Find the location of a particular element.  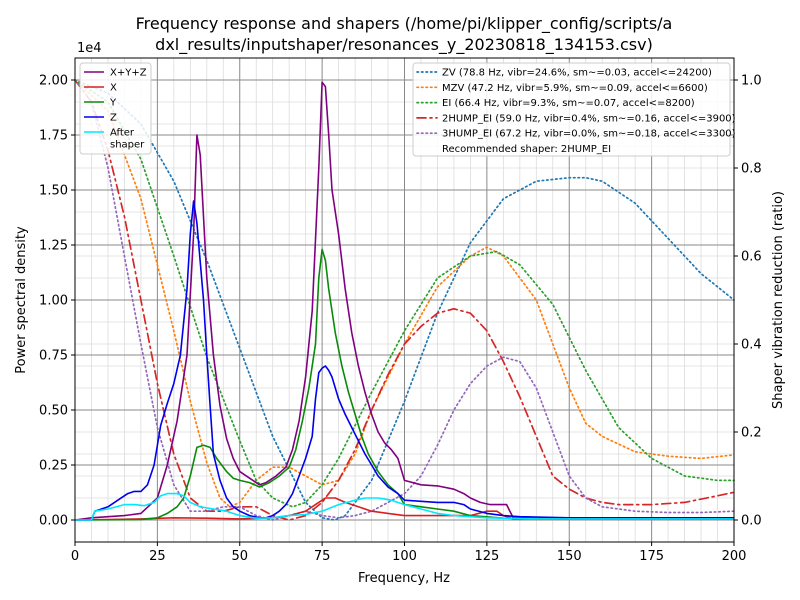

y-right-tick-label: 0.8 is located at coordinates (751, 169).